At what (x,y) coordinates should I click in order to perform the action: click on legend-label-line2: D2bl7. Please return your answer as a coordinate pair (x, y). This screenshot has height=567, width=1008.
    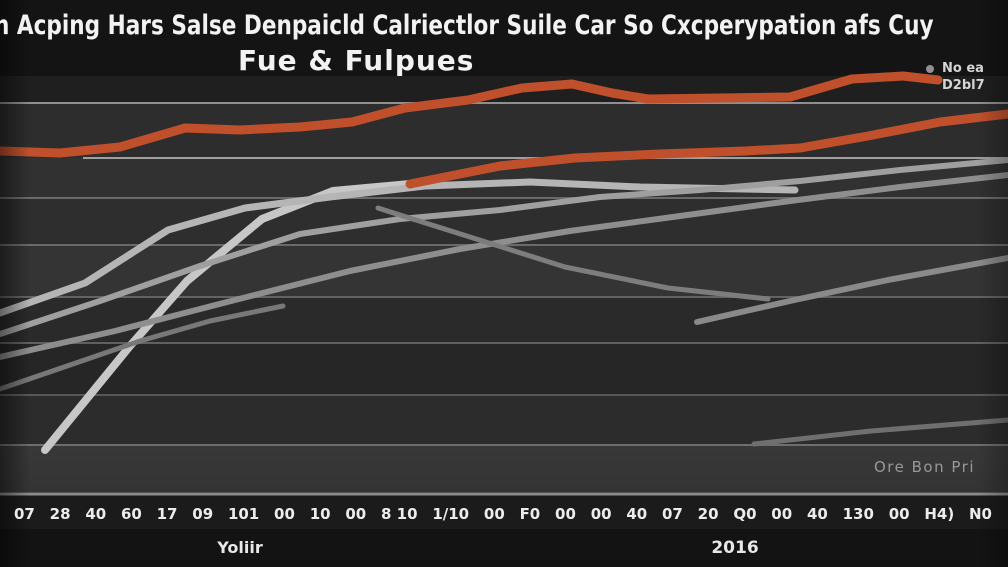
    Looking at the image, I should click on (963, 85).